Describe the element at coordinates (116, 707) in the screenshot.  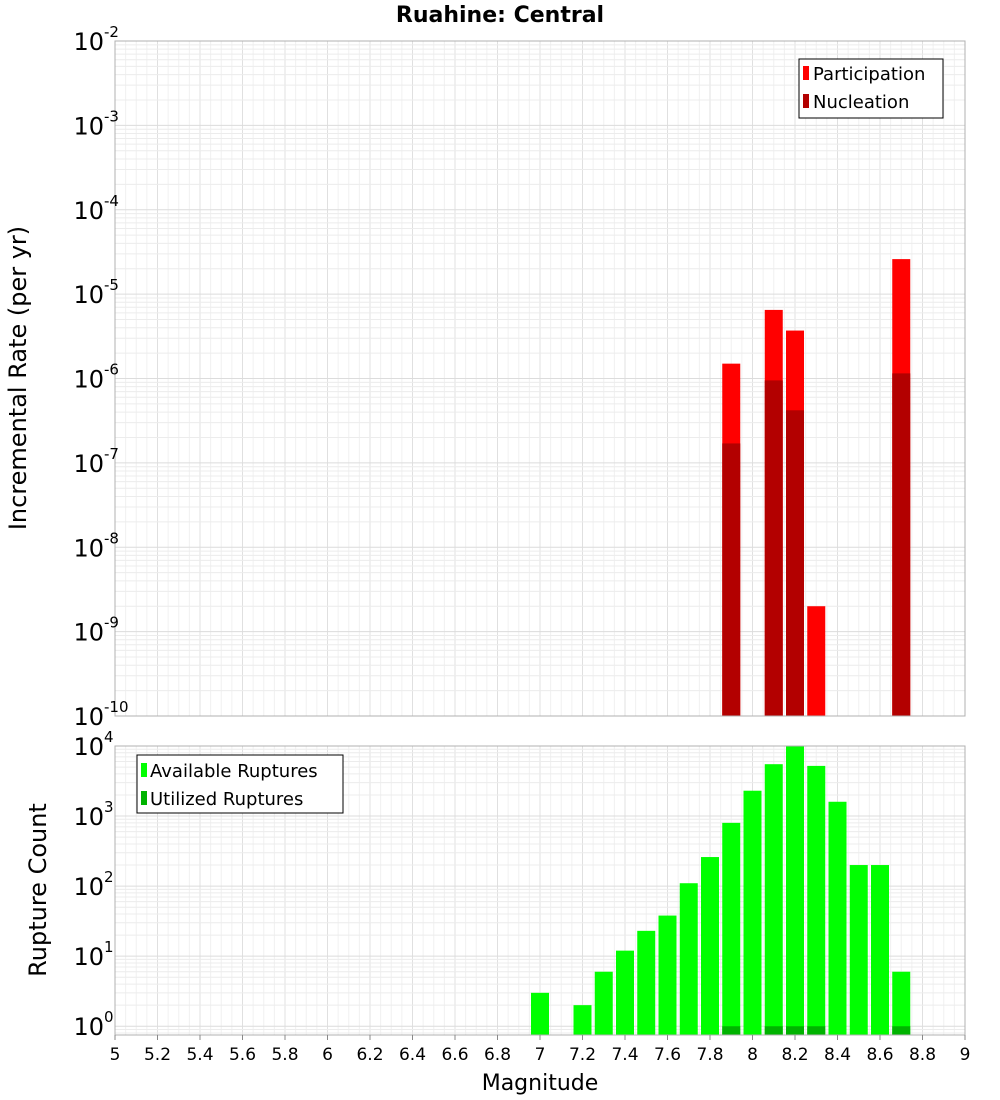
I see `y-tick-exponent: -10` at that location.